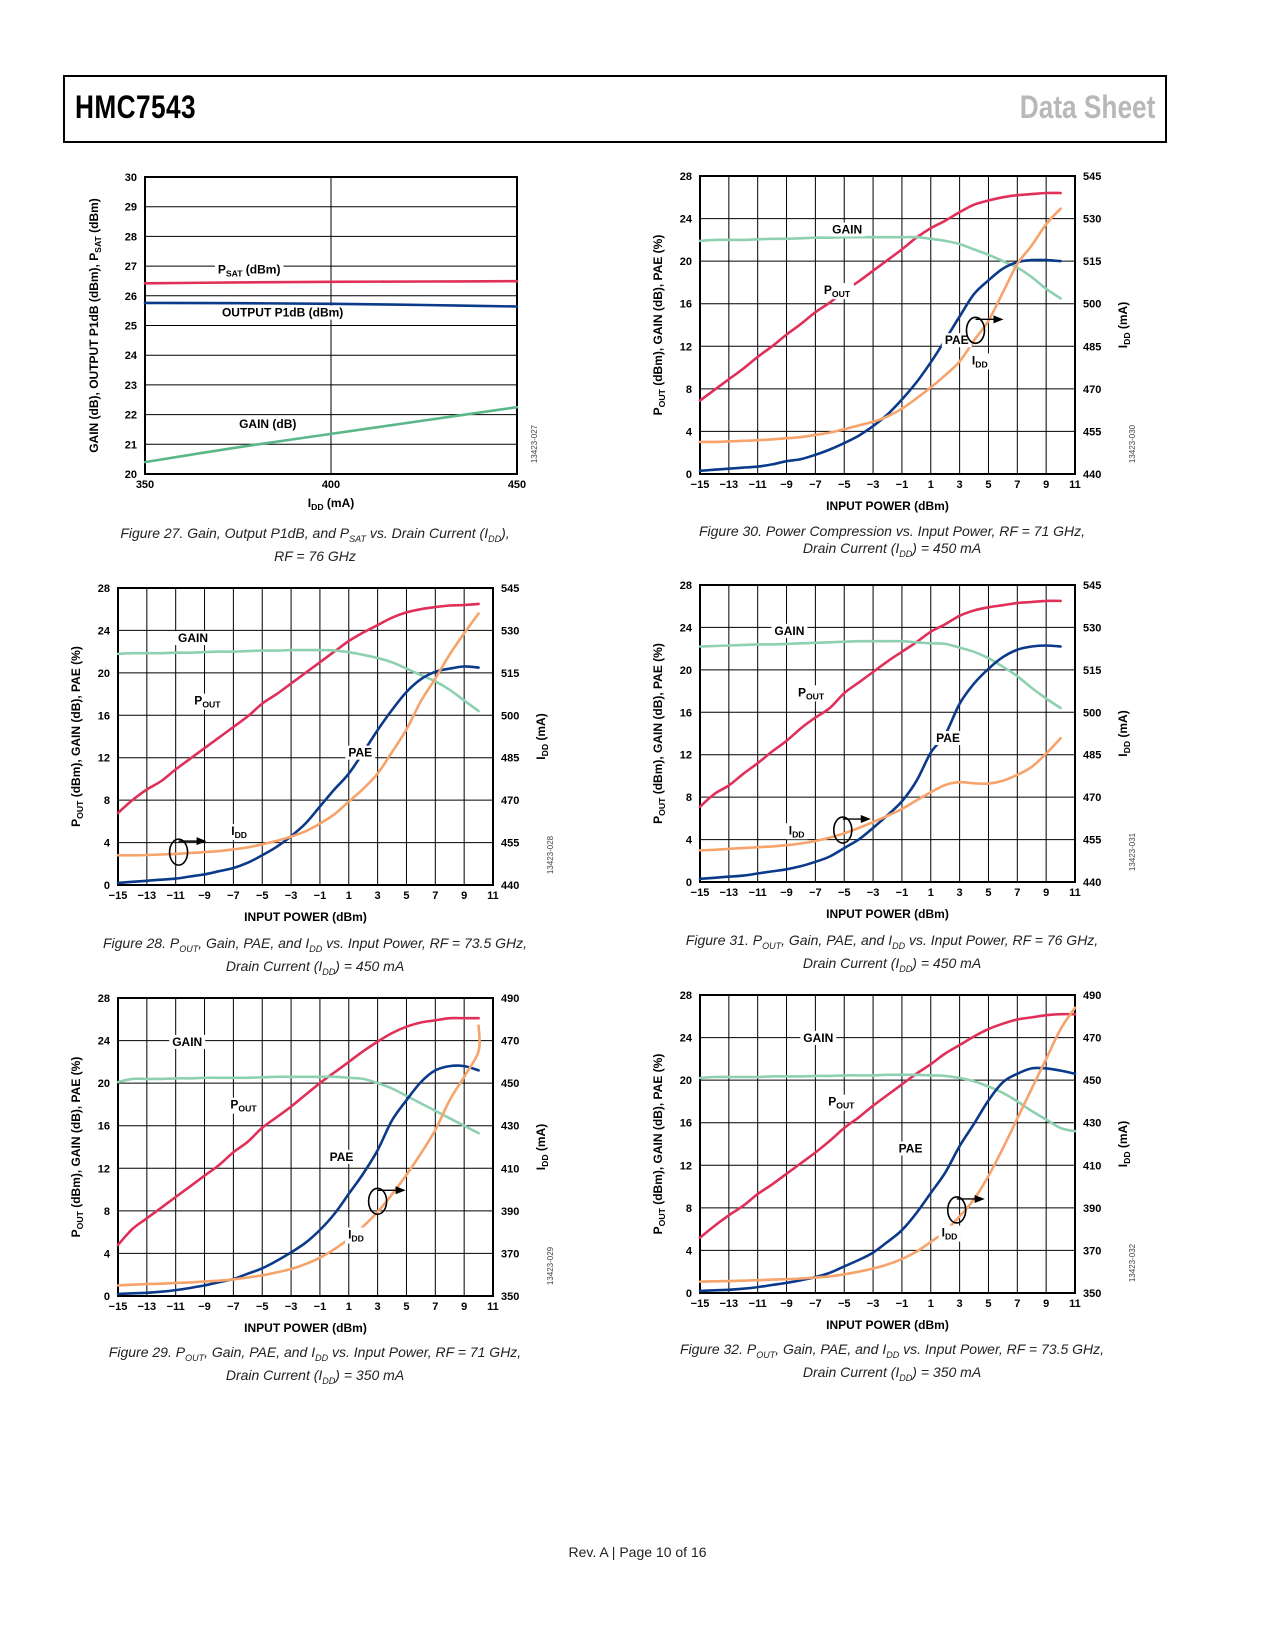  I want to click on y2-axis-label: IDD (mA), so click(1124, 325).